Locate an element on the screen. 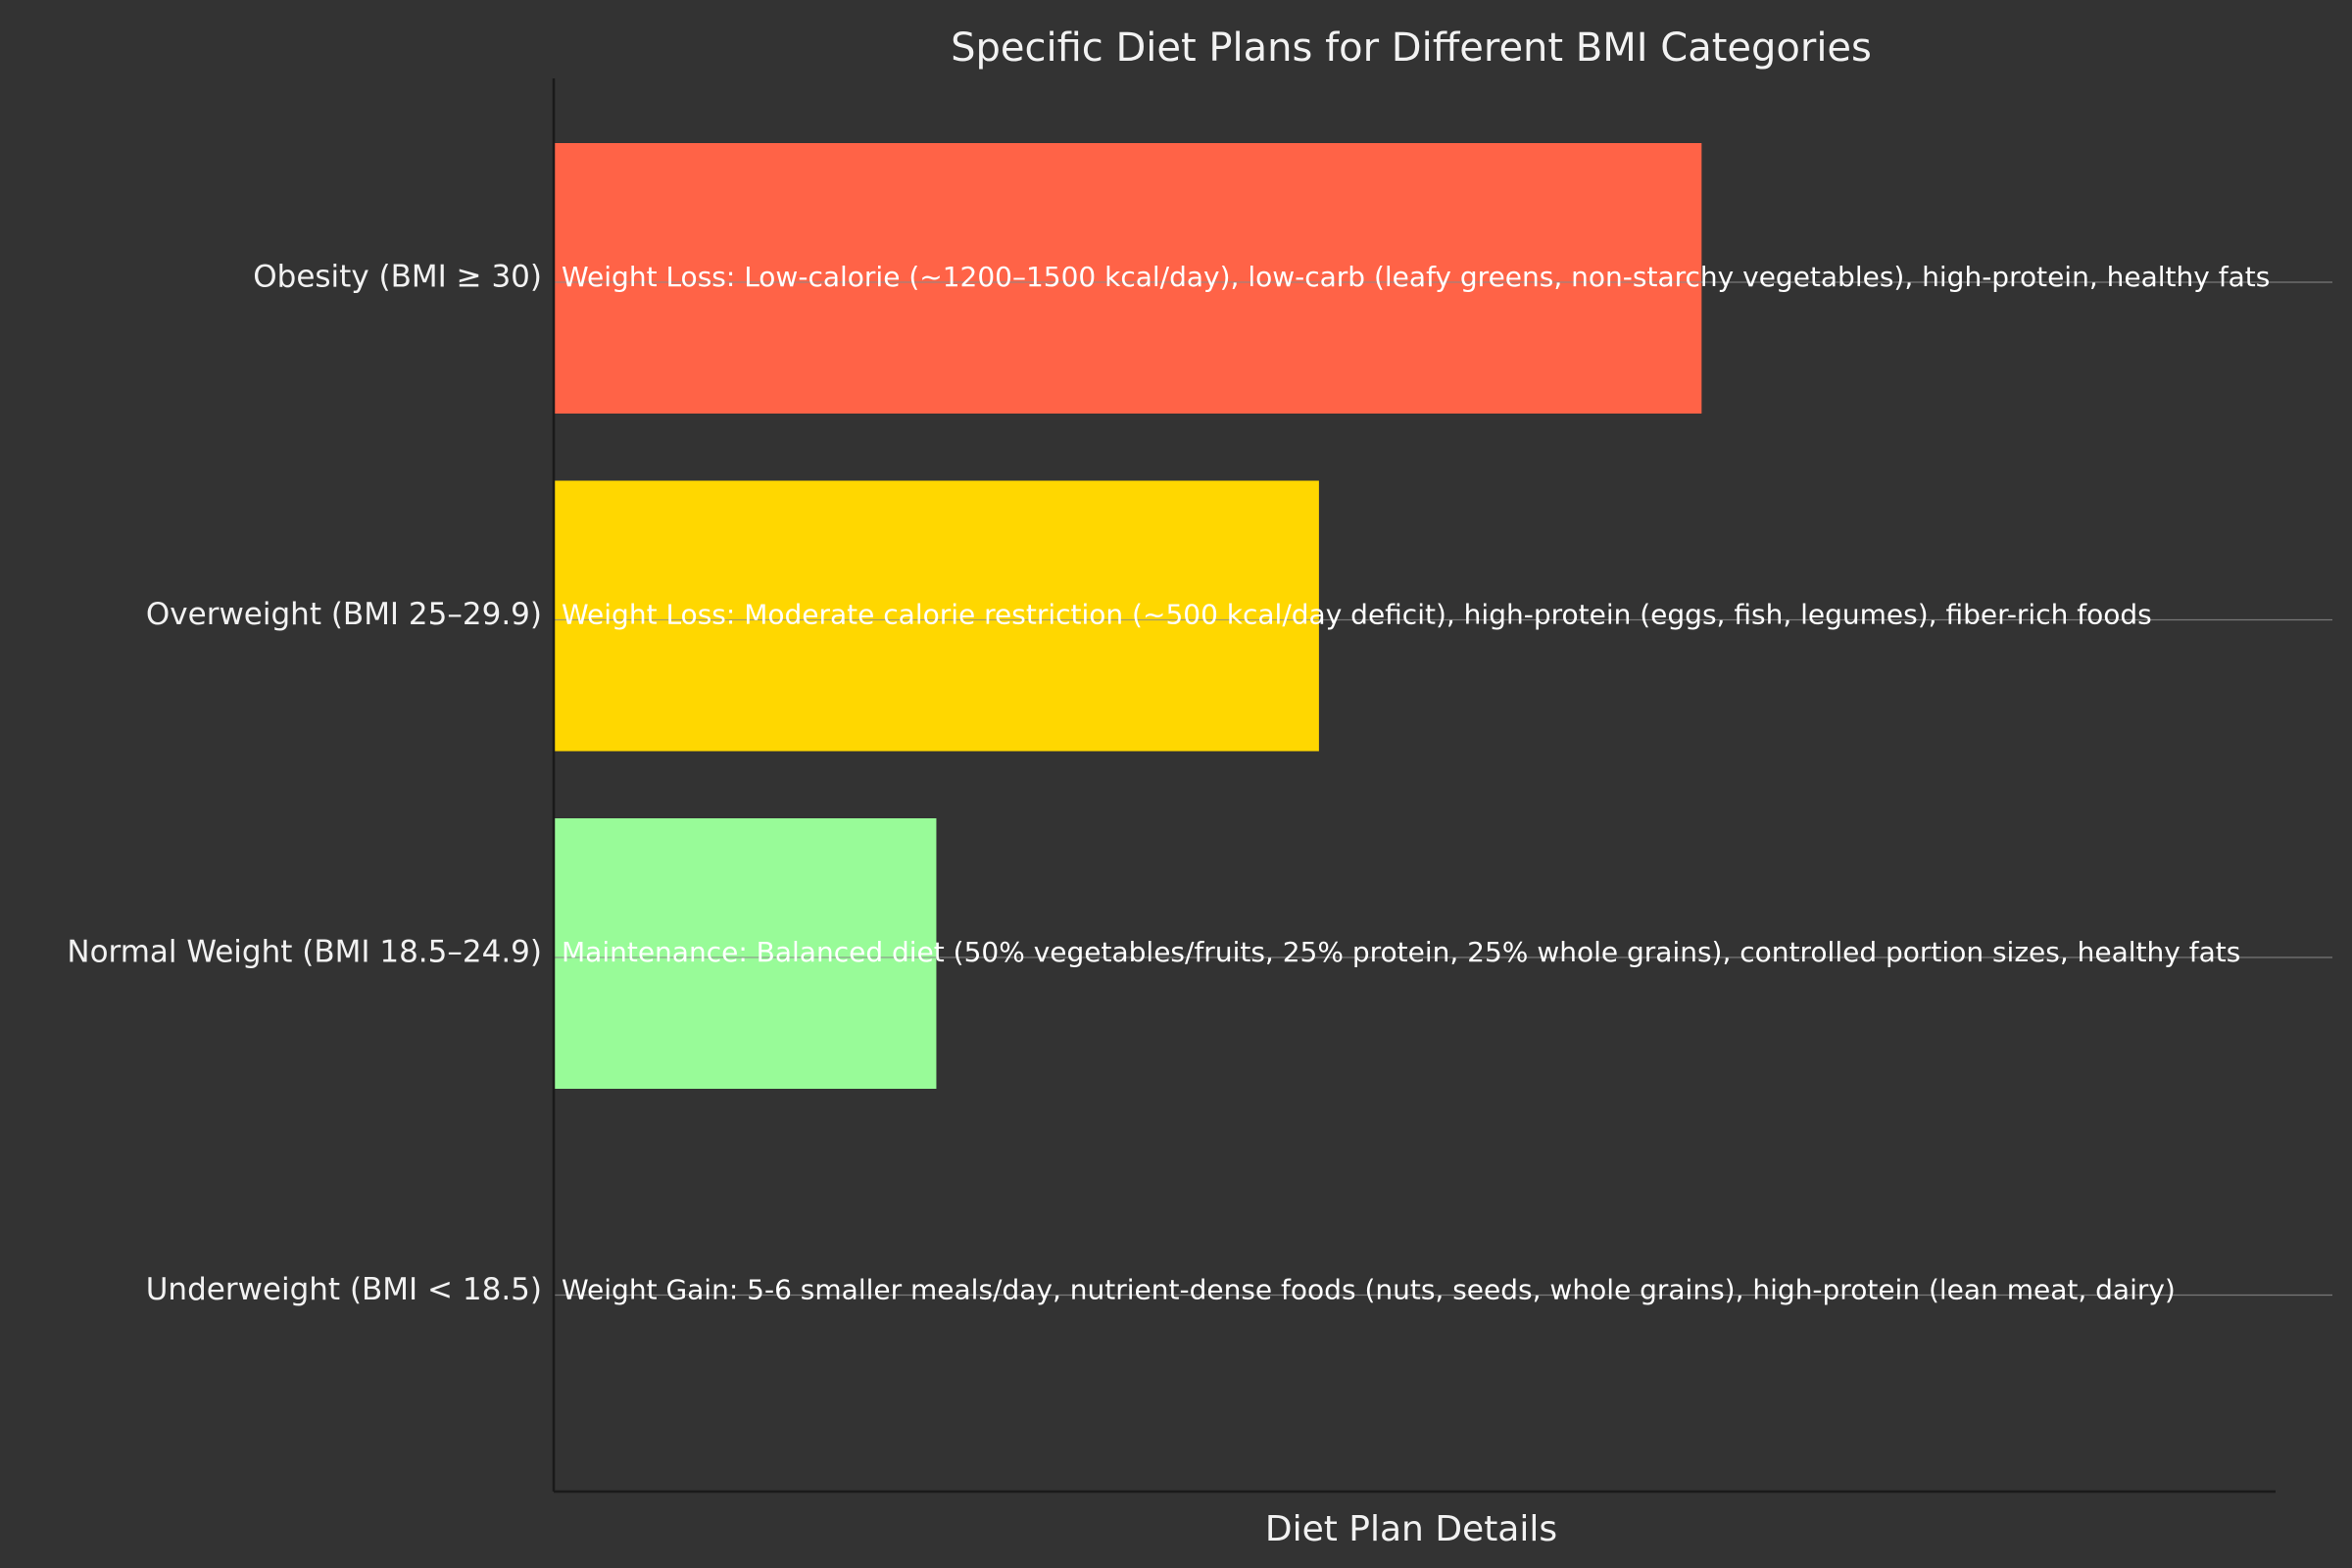 This screenshot has height=1568, width=2352. y-tick-label-1: Underweight (BMI < 18.5) is located at coordinates (344, 1289).